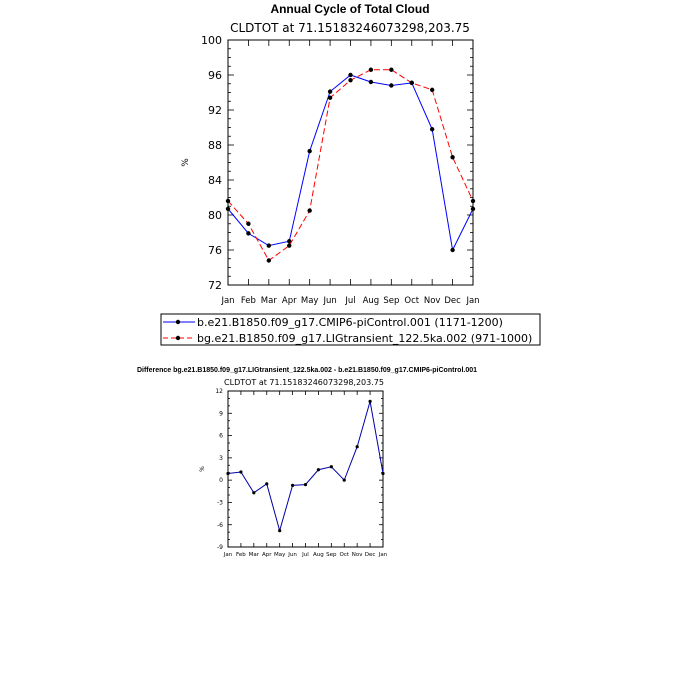  What do you see at coordinates (349, 9) in the screenshot?
I see `chart-title: Annual Cycle of Total Cloud` at bounding box center [349, 9].